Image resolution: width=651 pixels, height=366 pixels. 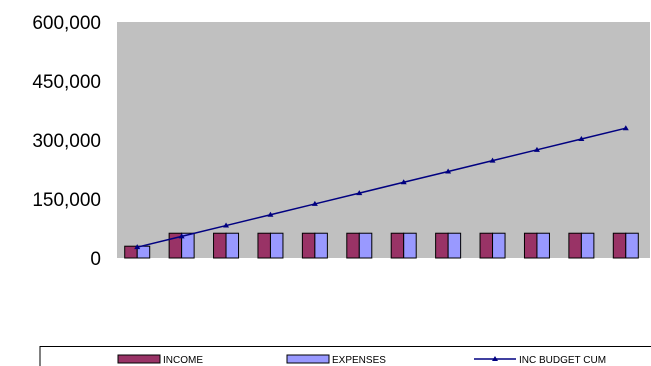 I want to click on bars-layer, so click(x=381, y=245).